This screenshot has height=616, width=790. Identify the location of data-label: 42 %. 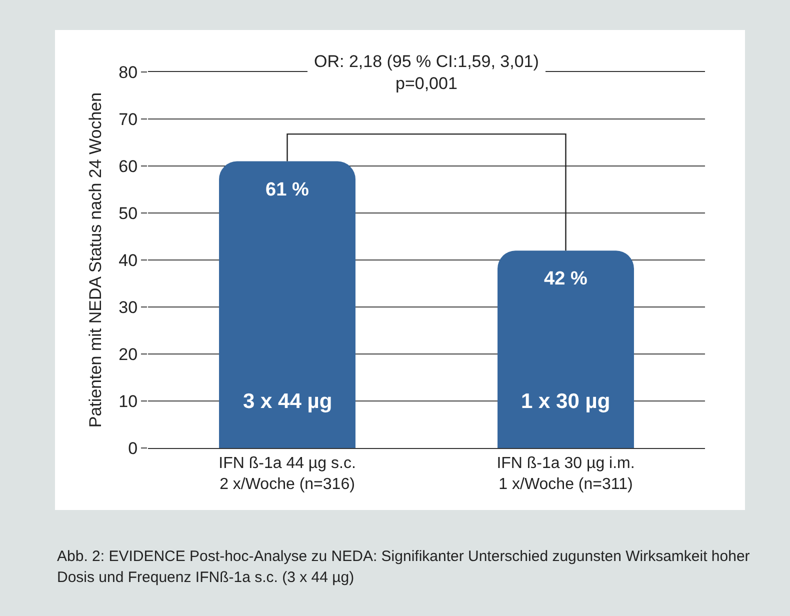
(566, 279).